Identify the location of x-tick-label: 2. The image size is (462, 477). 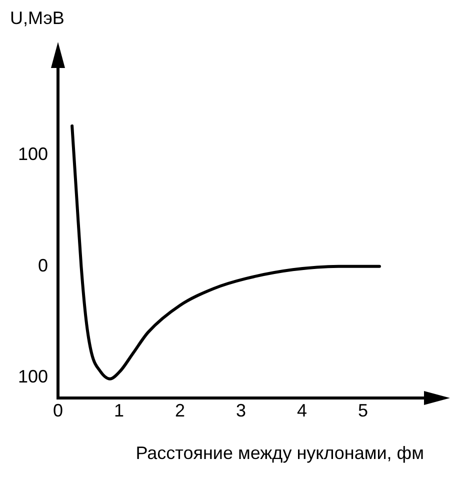
(180, 410).